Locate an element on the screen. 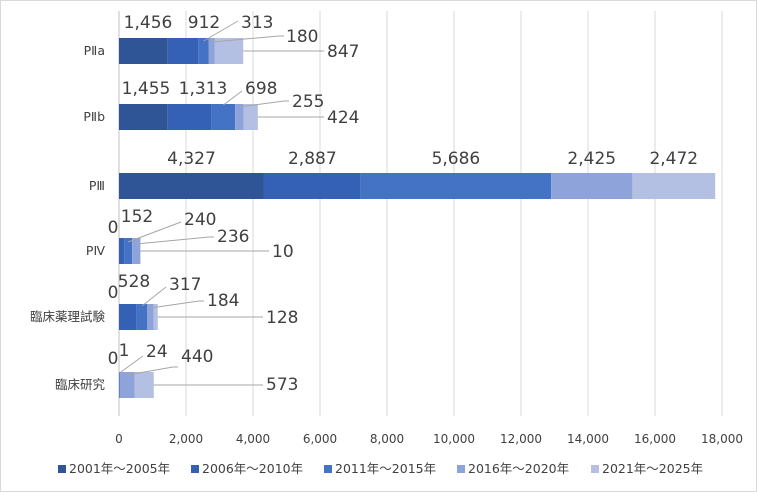 Image resolution: width=757 pixels, height=492 pixels. bar-segment-r0-s0 is located at coordinates (143, 51).